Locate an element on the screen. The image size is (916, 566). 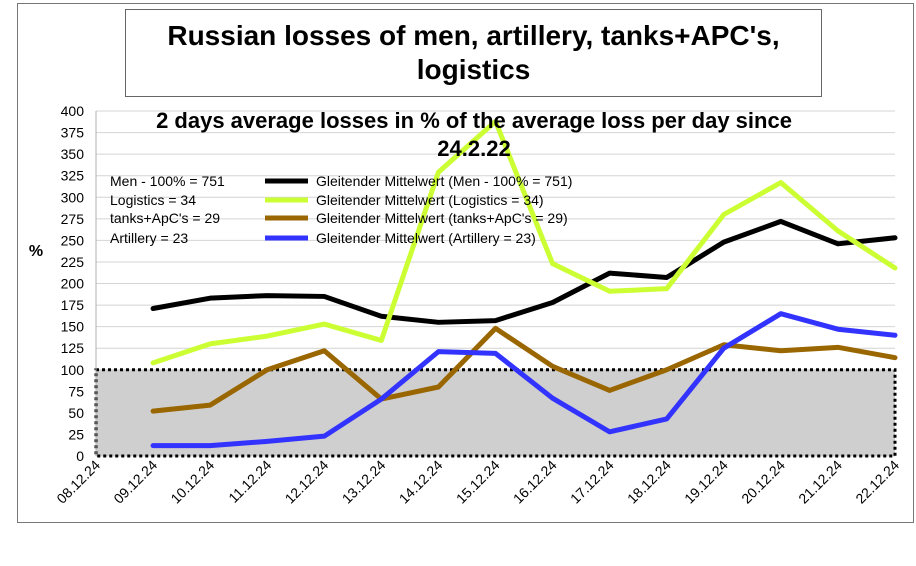
y-axis-label: % is located at coordinates (36, 251).